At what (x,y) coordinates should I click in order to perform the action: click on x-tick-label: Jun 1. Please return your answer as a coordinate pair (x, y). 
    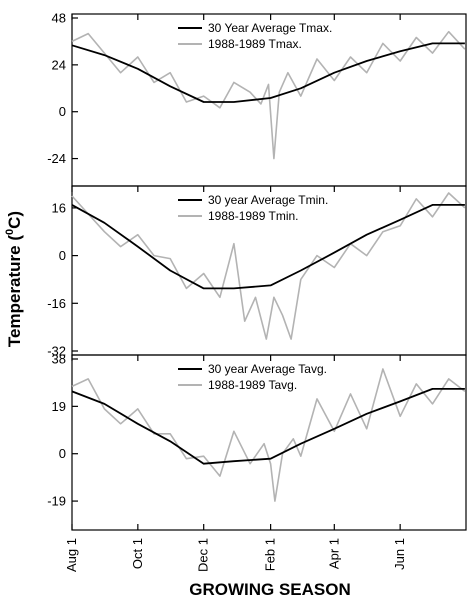
    Looking at the image, I should click on (399, 554).